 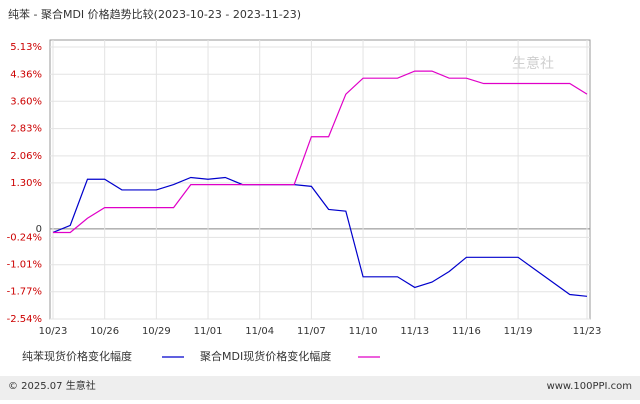 What do you see at coordinates (265, 356) in the screenshot?
I see `legend-label: 聚合MDI现货价格变化幅度` at bounding box center [265, 356].